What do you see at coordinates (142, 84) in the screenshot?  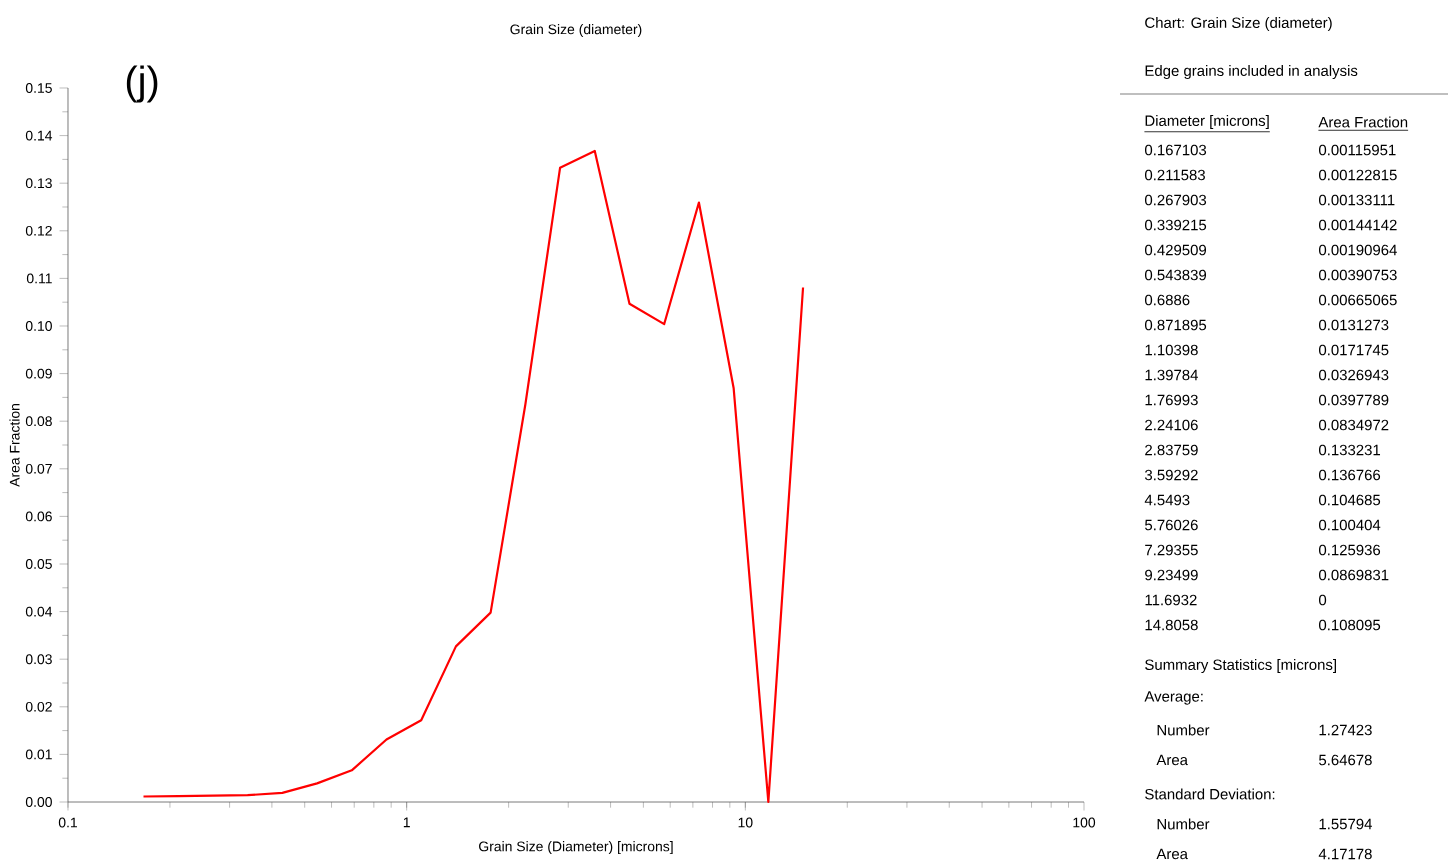 I see `annotation: (j)` at bounding box center [142, 84].